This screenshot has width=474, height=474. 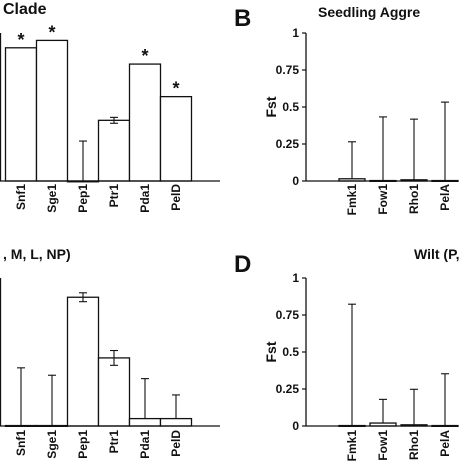 I want to click on panel-a-title: Clade, so click(x=25, y=9).